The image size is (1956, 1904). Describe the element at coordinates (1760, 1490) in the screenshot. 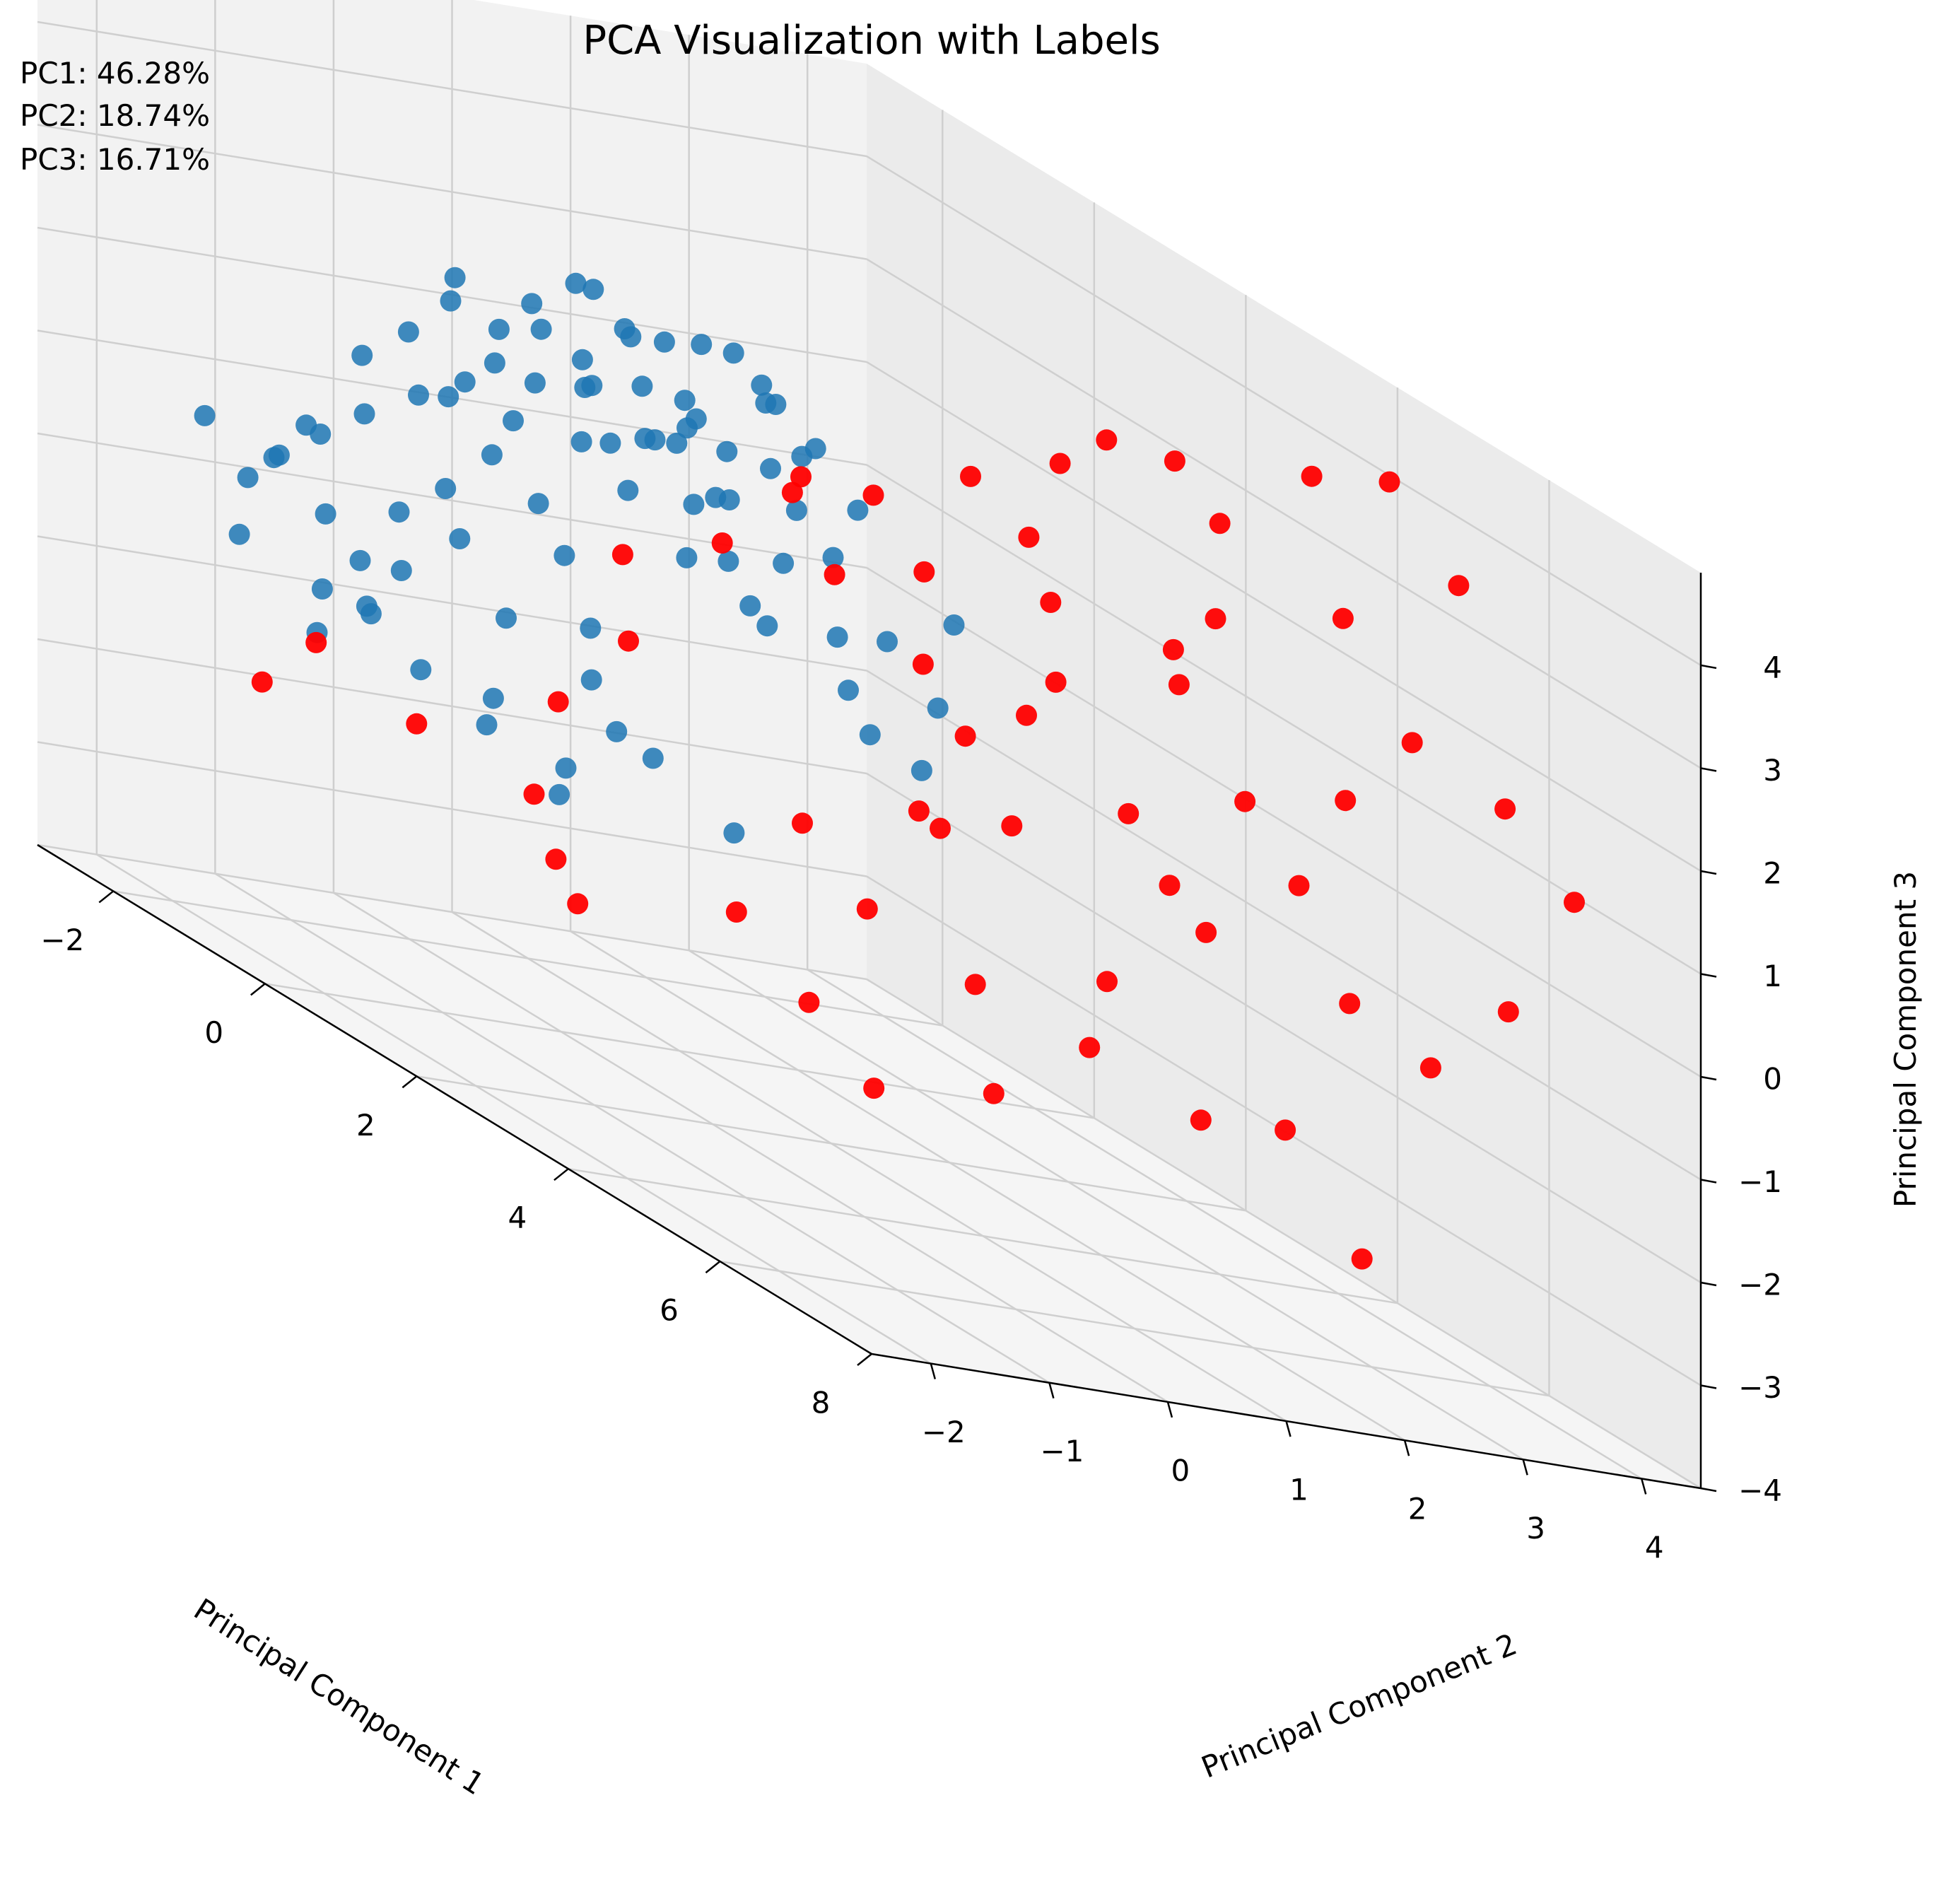

I see `z-tick-label: −4` at that location.